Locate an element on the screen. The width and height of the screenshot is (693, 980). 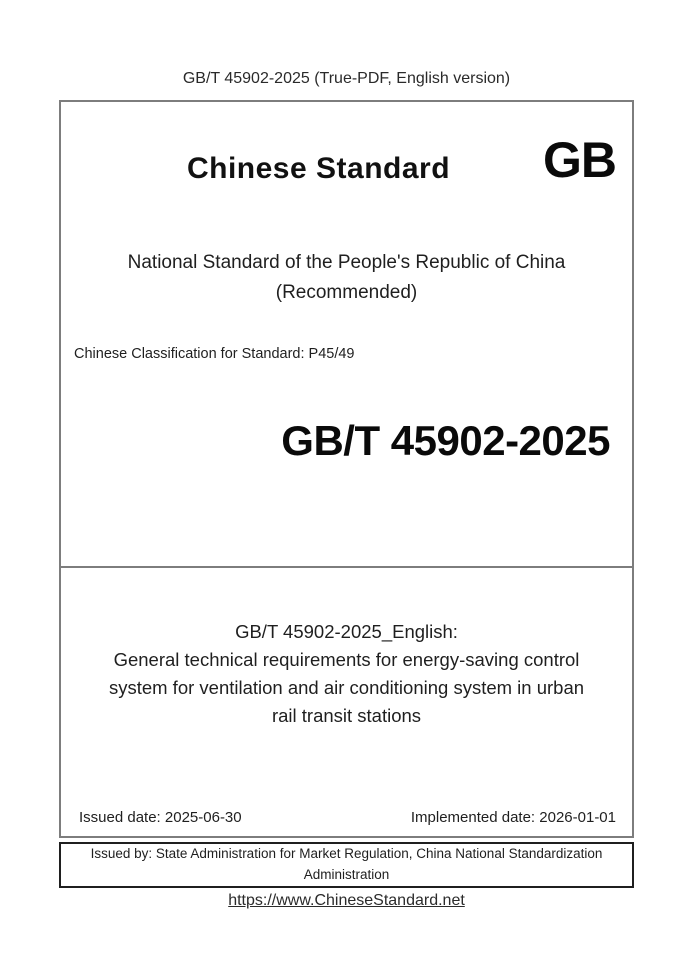
footer: https://www.ChineseStandard.net is located at coordinates (346, 901).